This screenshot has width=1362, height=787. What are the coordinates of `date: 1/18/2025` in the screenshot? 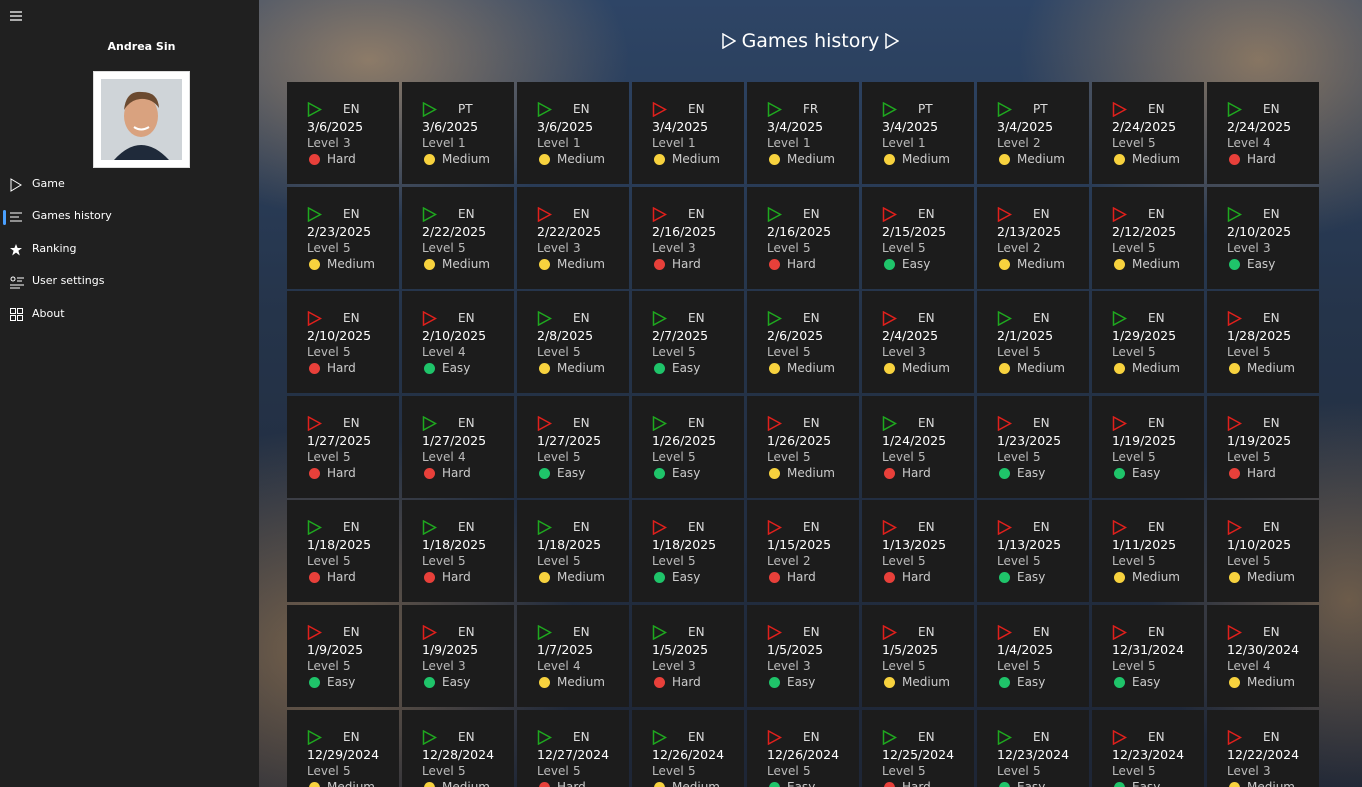 It's located at (569, 545).